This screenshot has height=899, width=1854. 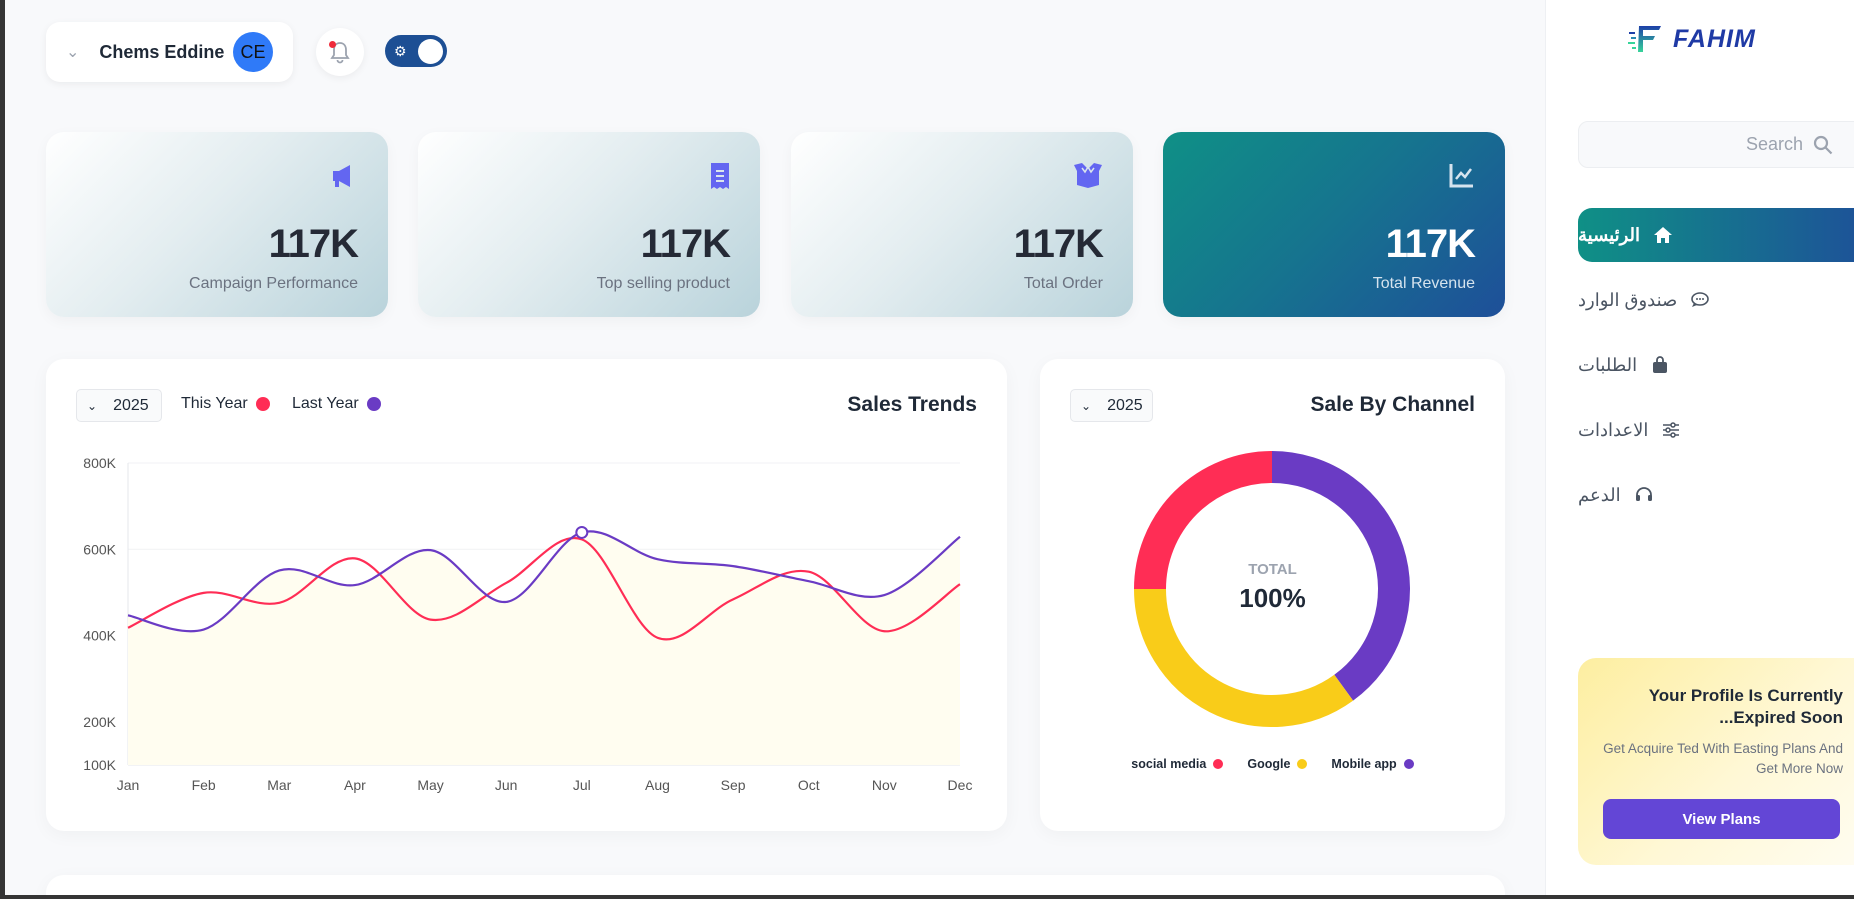 I want to click on donut-slice-social-media, so click(x=1203, y=520).